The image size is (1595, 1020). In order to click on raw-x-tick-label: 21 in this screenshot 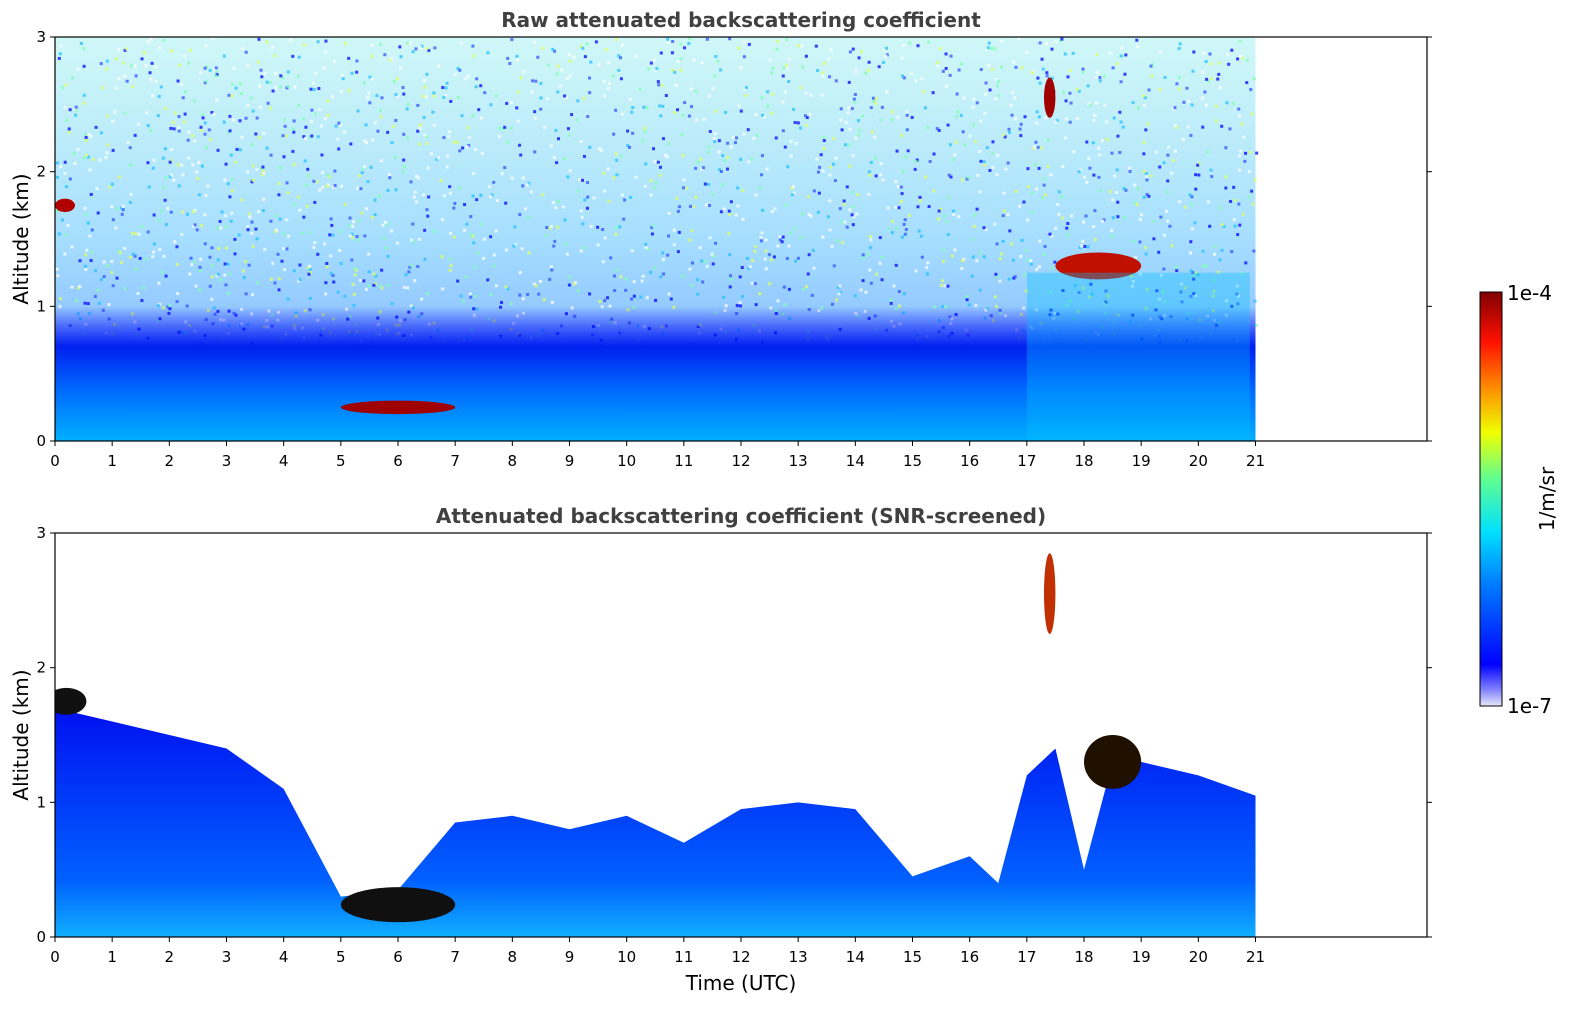, I will do `click(1255, 461)`.